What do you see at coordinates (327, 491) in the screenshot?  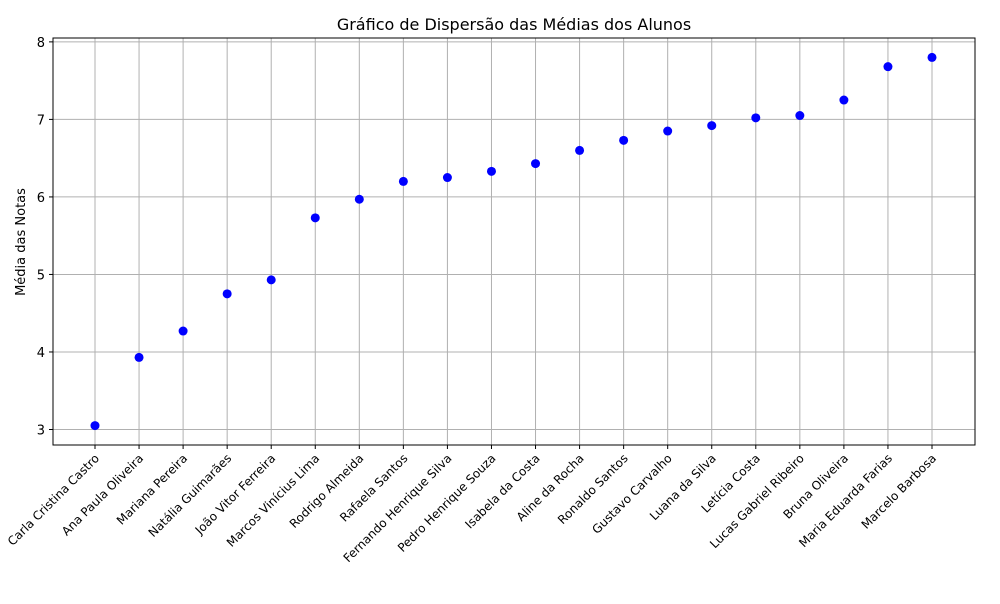 I see `x-tick-label: Rodrigo Almeida` at bounding box center [327, 491].